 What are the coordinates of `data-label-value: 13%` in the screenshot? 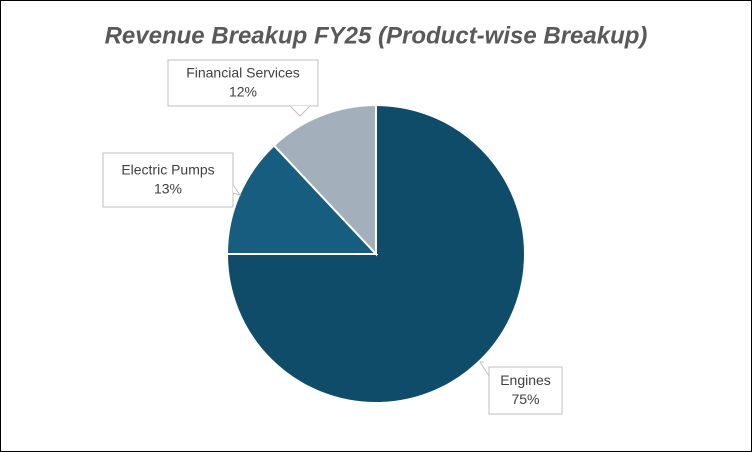 It's located at (168, 189).